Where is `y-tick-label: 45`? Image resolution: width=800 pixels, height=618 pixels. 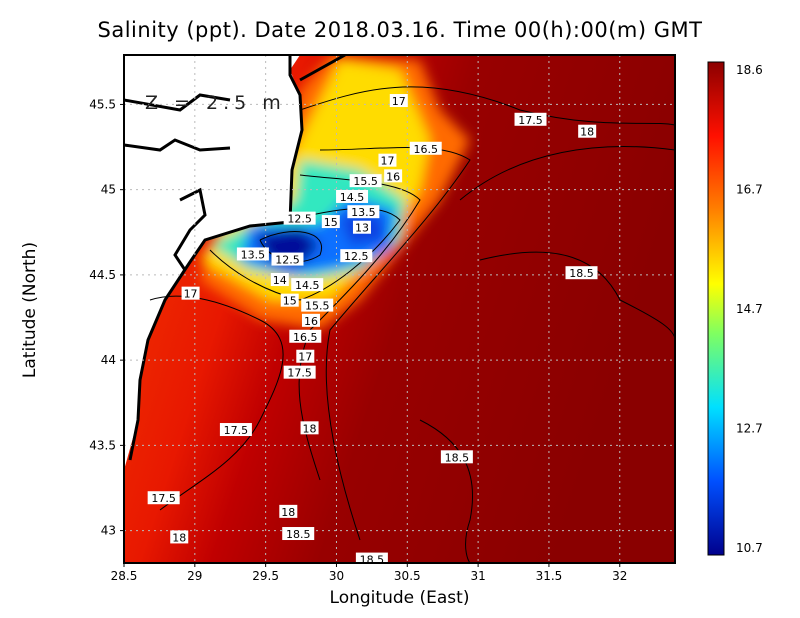
y-tick-label: 45 is located at coordinates (108, 190).